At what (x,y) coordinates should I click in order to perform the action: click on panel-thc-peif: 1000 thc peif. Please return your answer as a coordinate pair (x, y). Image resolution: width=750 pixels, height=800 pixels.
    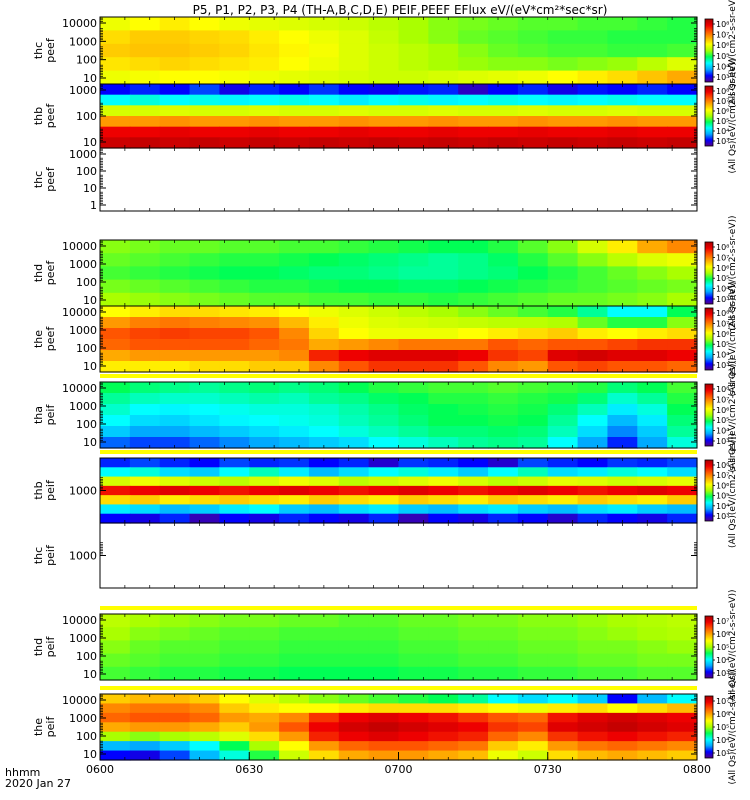
    Looking at the image, I should click on (365, 555).